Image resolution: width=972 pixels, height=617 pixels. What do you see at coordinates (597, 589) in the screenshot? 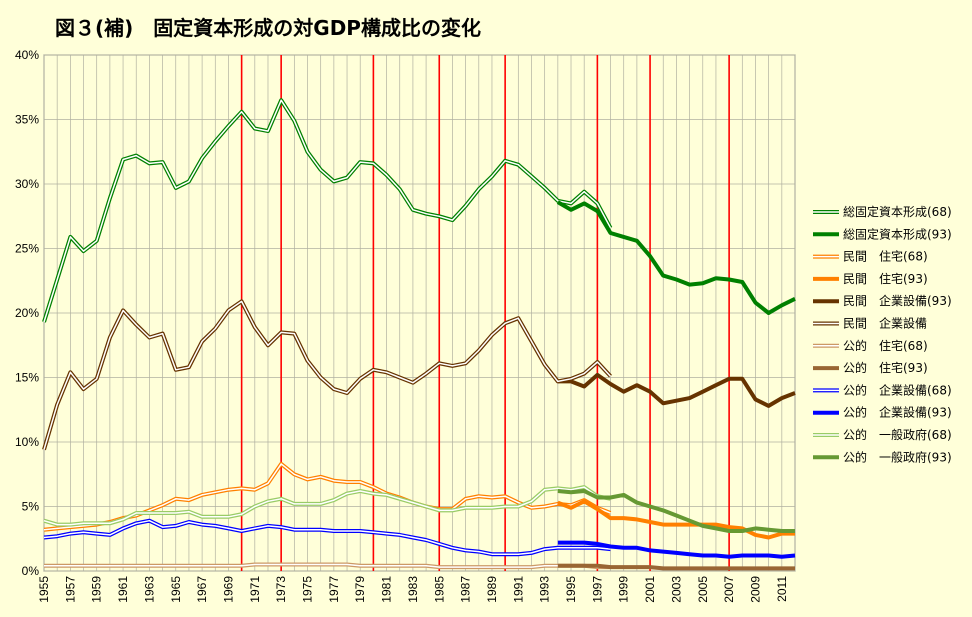
I see `x-tick-label: 1997` at bounding box center [597, 589].